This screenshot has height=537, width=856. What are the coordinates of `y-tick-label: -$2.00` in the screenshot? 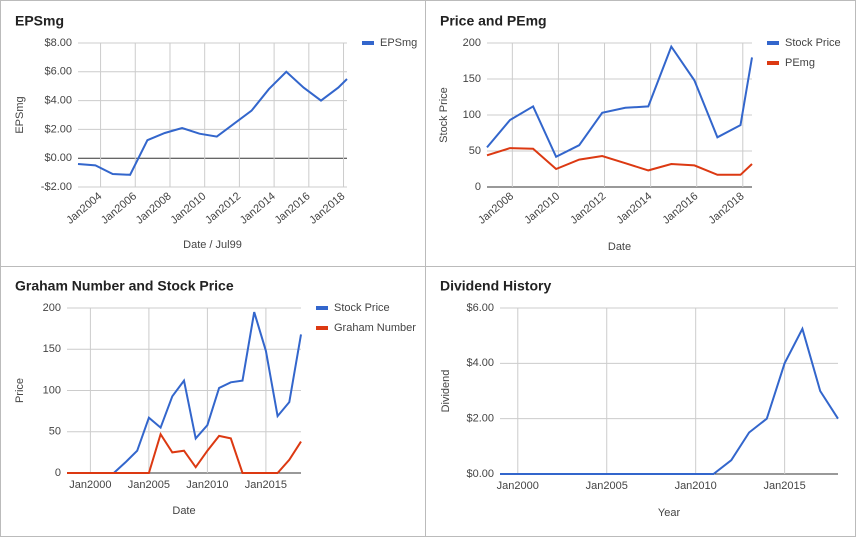 It's located at (56, 187).